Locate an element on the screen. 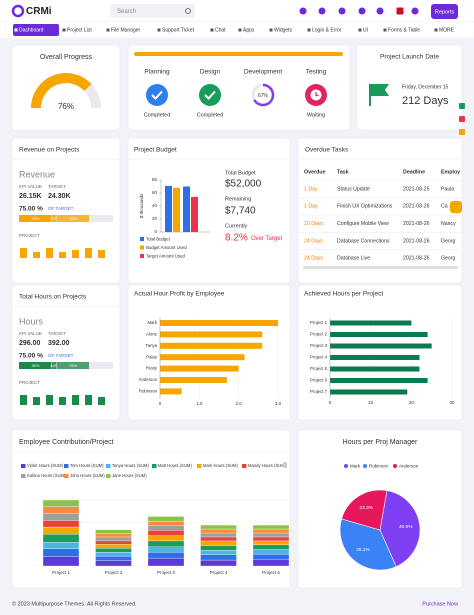  target-value: 24.30K is located at coordinates (59, 196).